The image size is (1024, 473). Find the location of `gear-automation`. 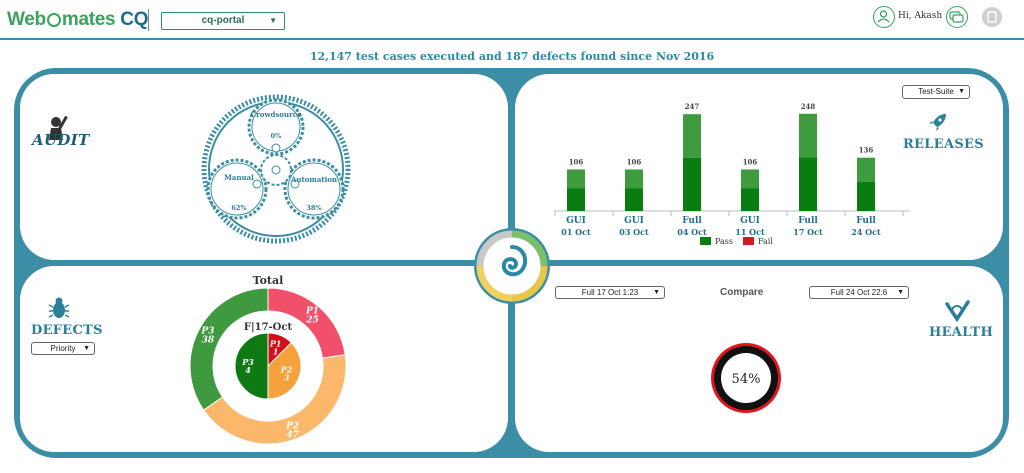

gear-automation is located at coordinates (314, 189).